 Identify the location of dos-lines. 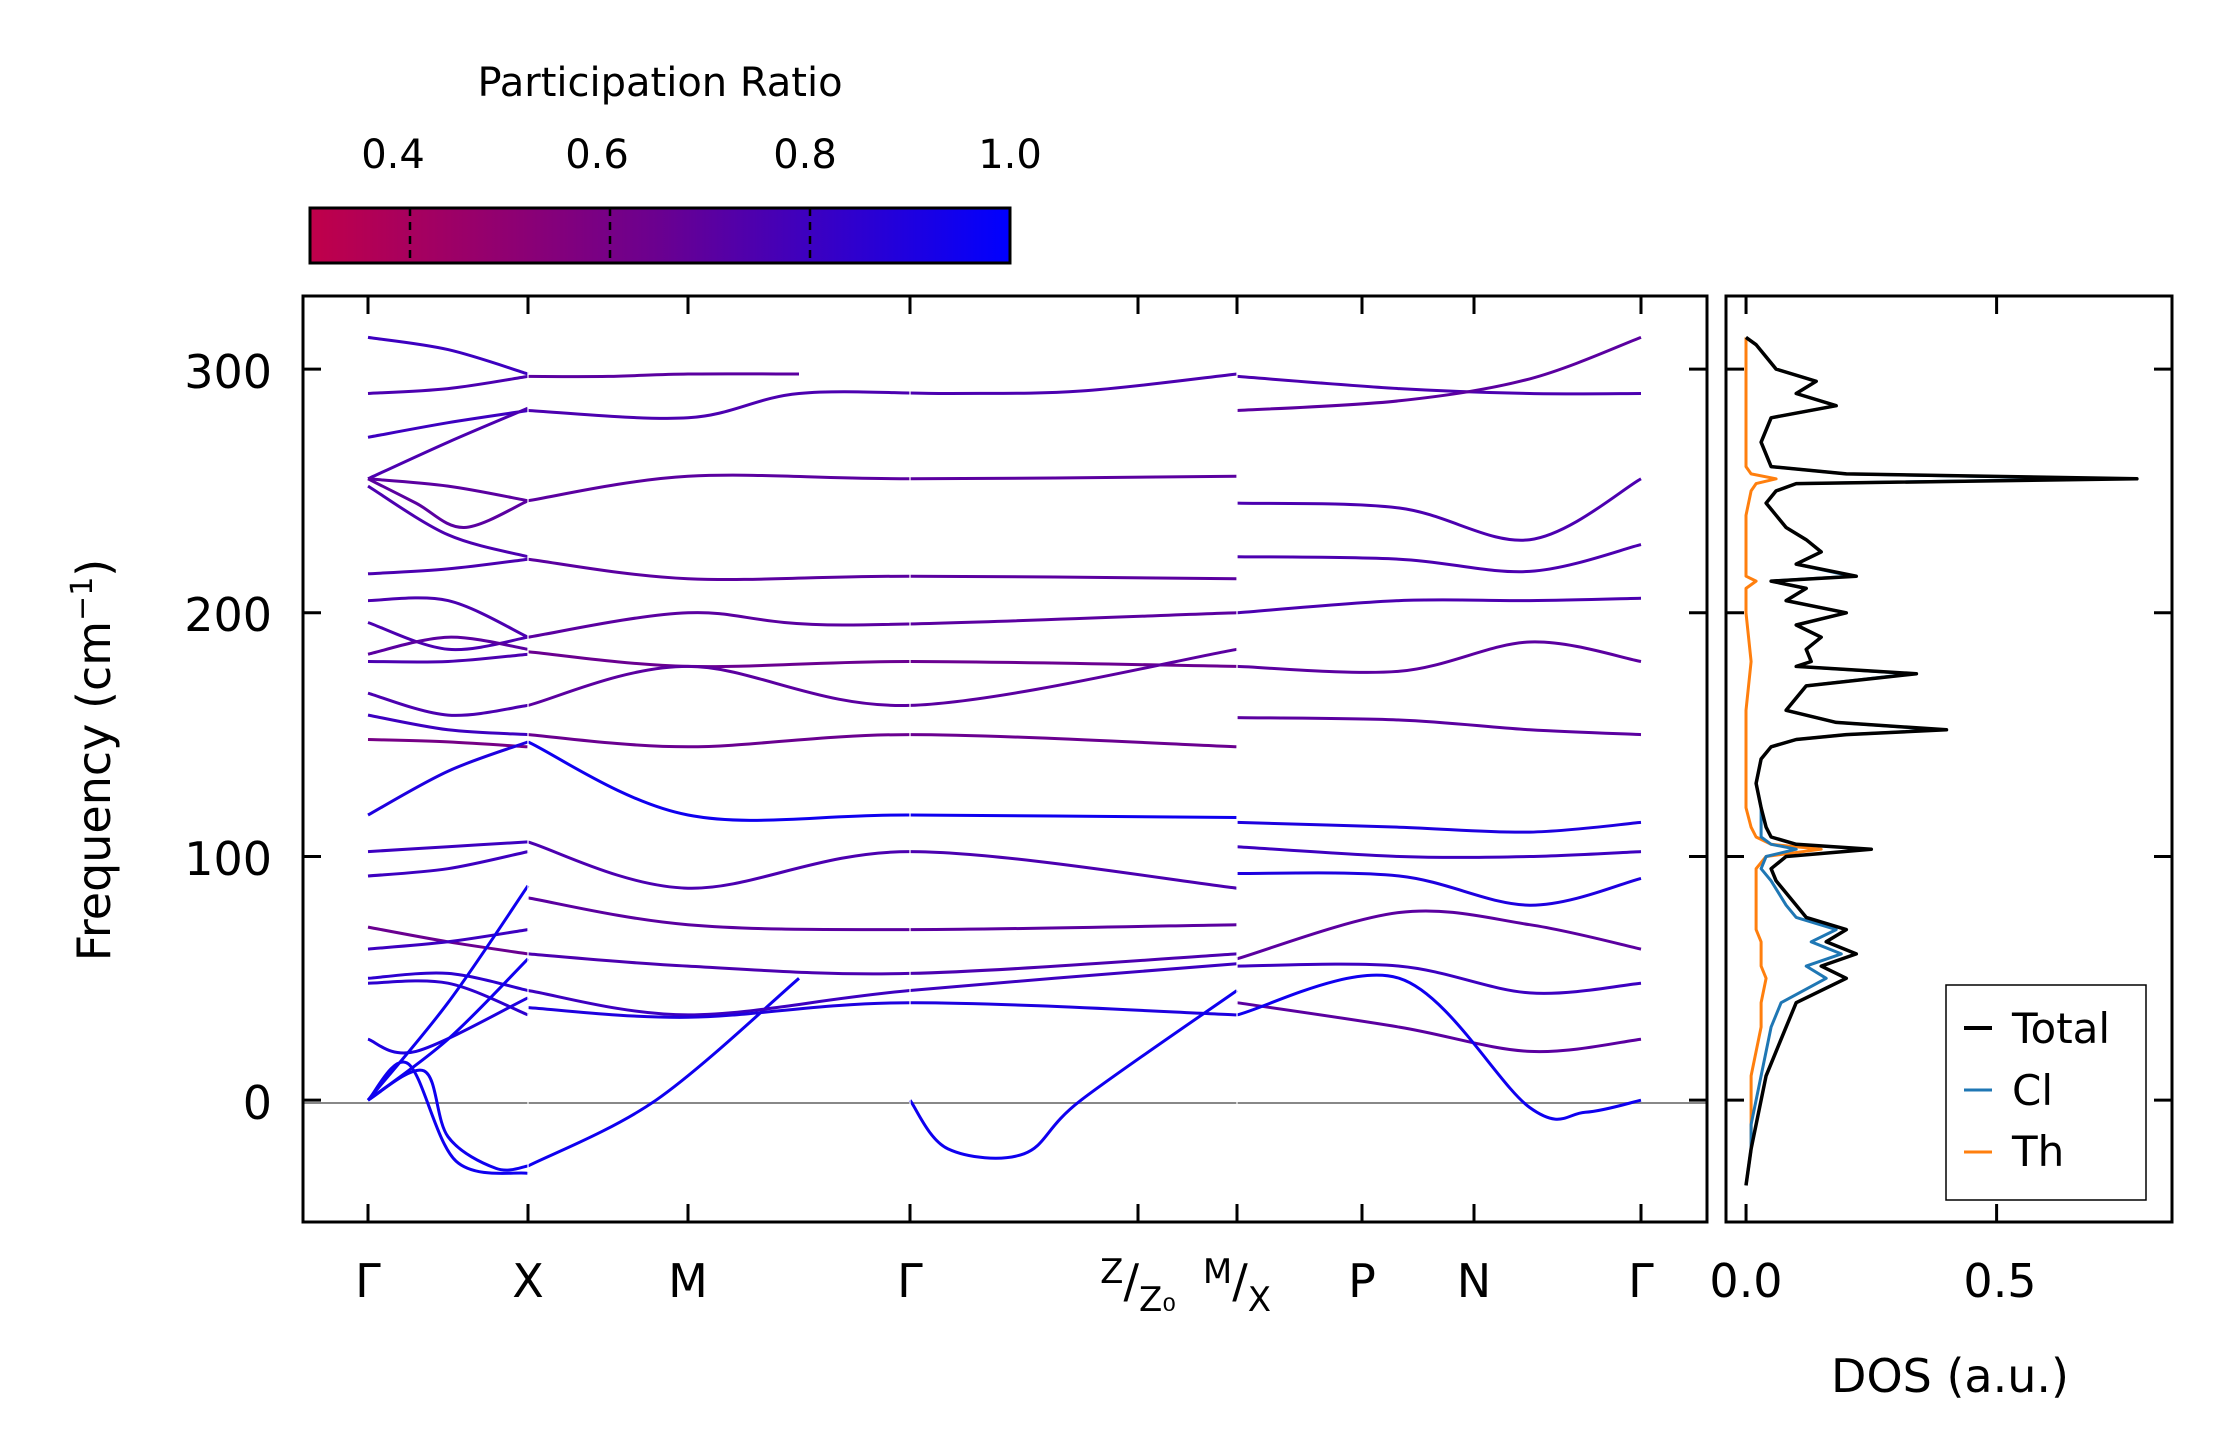
(1941, 760).